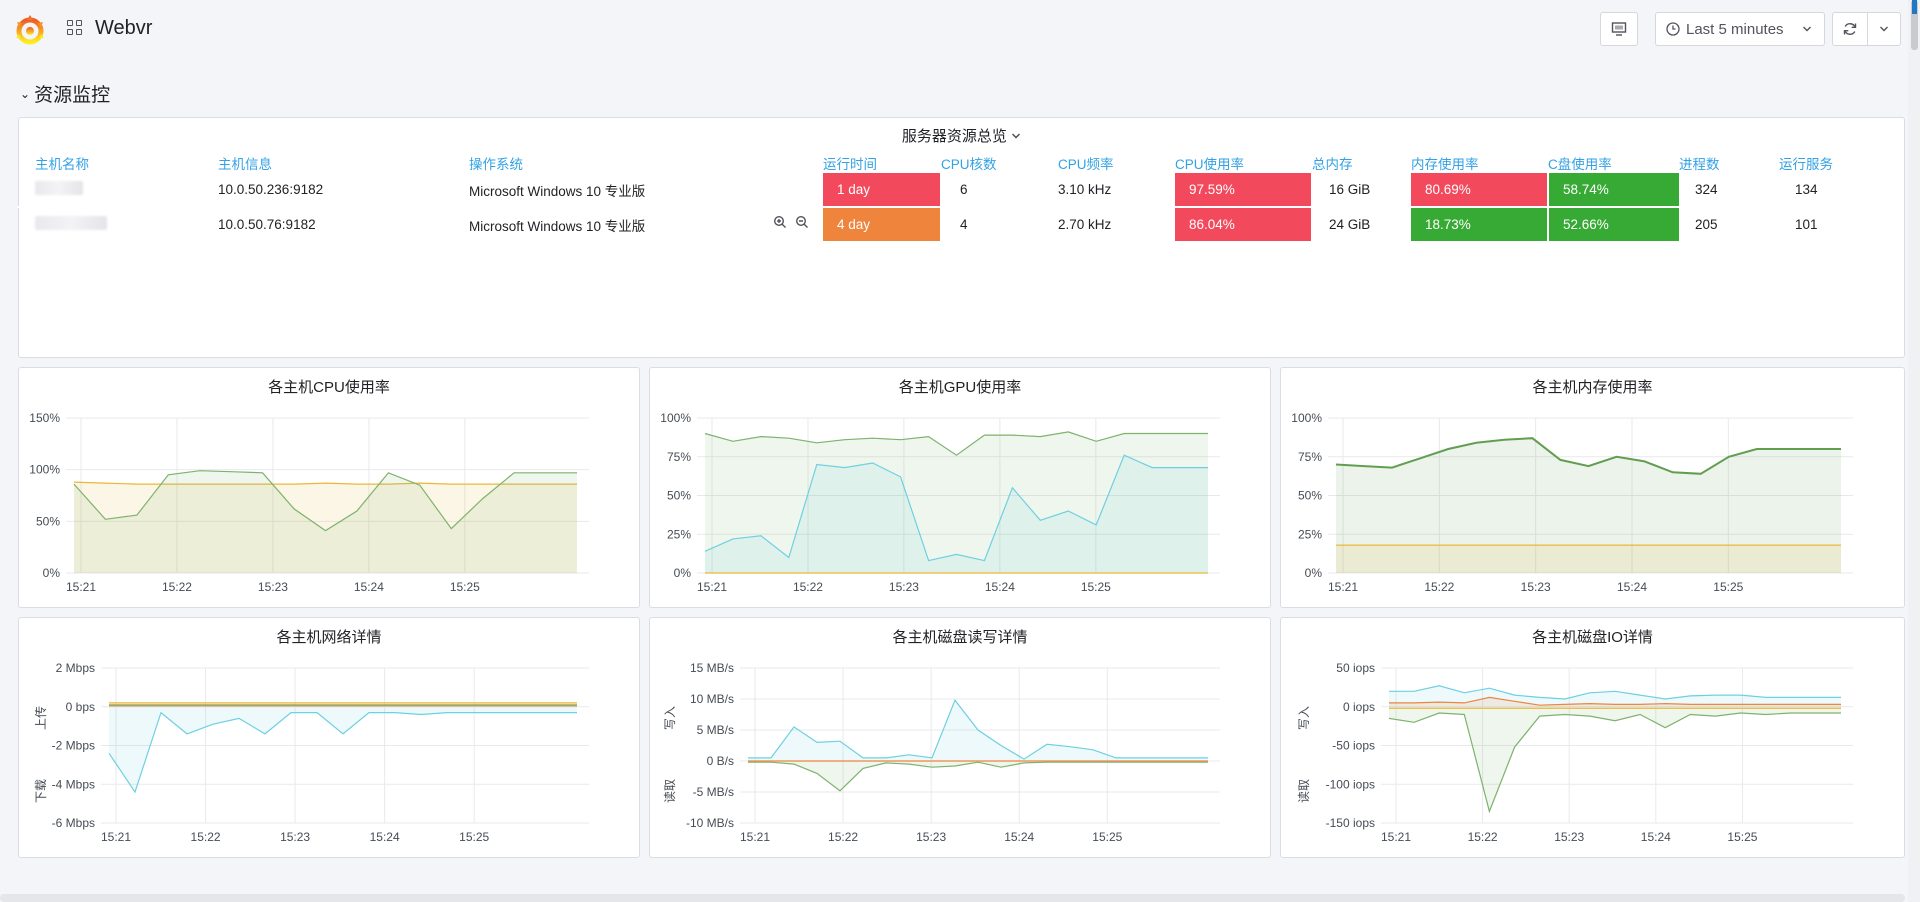  I want to click on row-toggle: ⌄ 资源监控, so click(65, 93).